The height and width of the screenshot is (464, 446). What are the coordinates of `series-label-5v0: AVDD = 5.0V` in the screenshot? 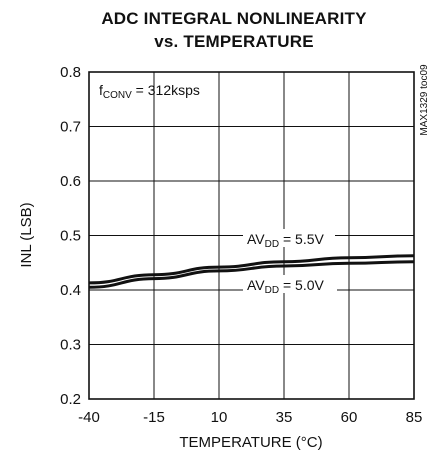 It's located at (286, 286).